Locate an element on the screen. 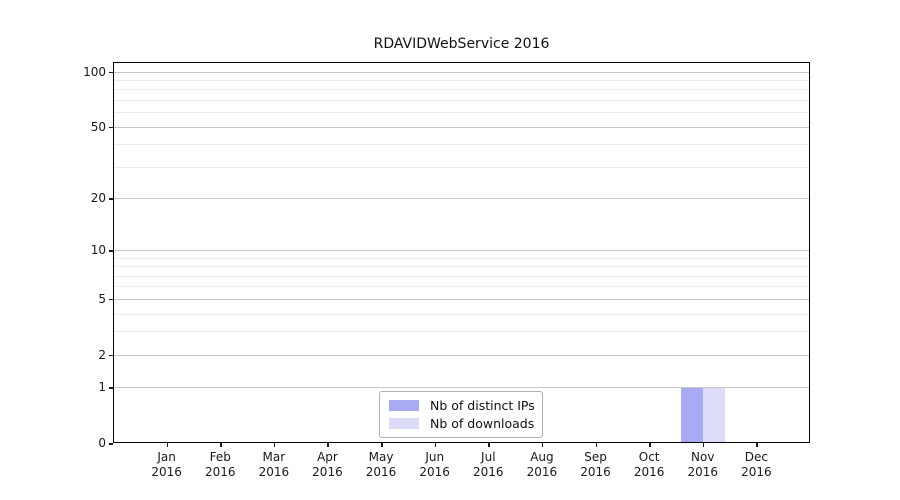 This screenshot has height=500, width=900. y-tick-label: 20 is located at coordinates (98, 198).